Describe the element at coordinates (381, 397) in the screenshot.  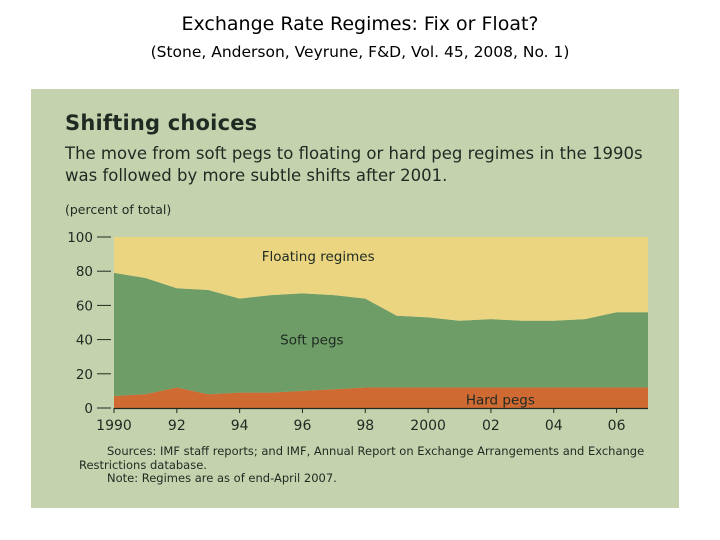
I see `area-hard-pegs` at that location.